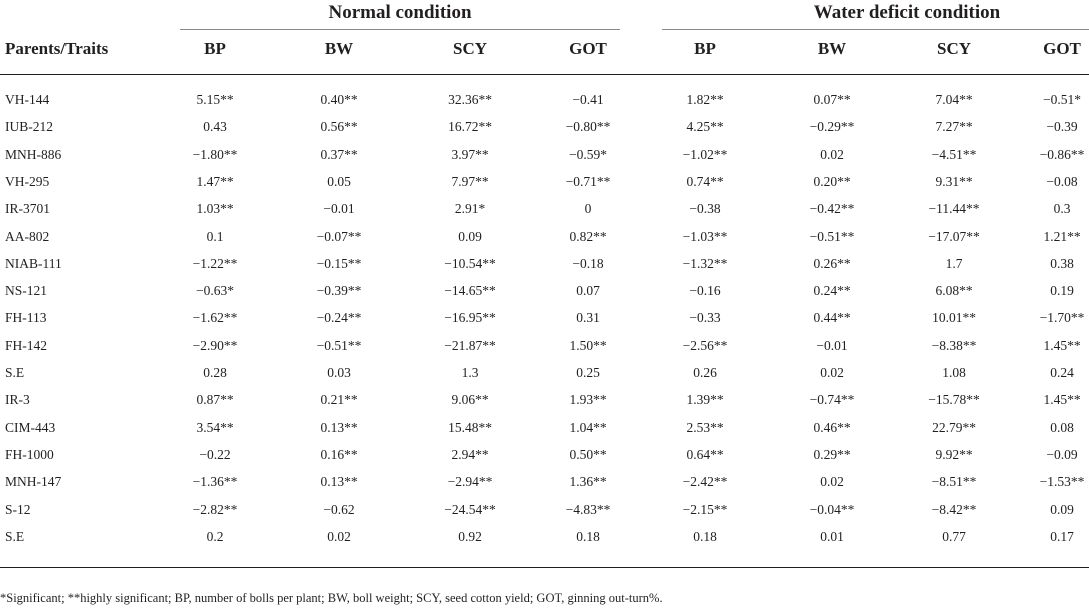 The height and width of the screenshot is (612, 1089). I want to click on table-cell: 9.92**, so click(954, 454).